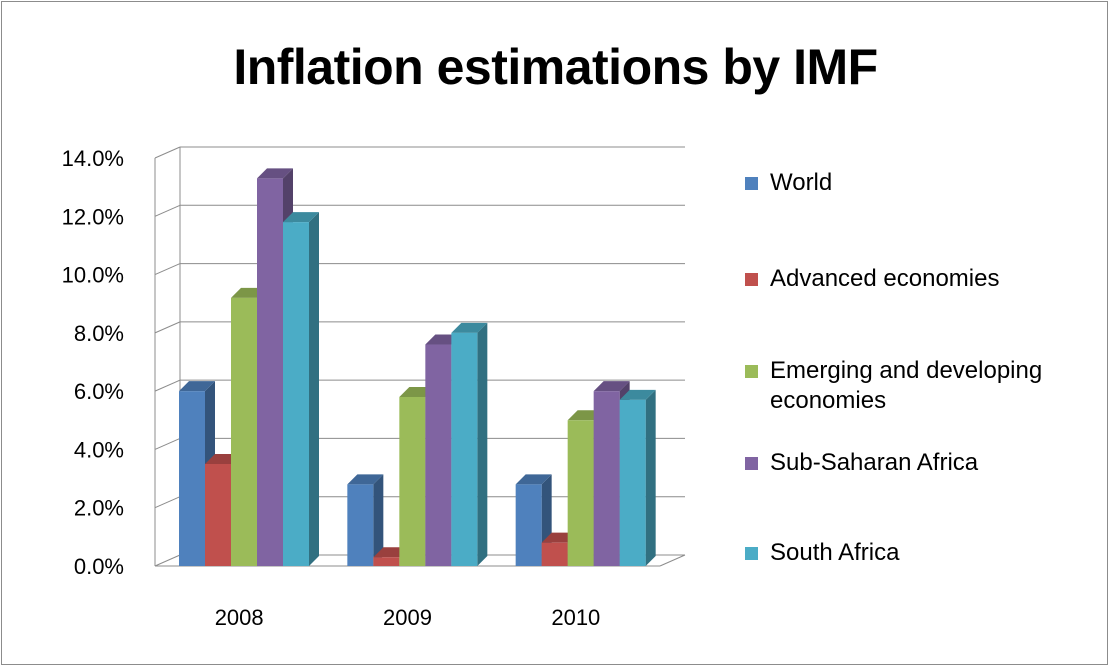 This screenshot has width=1111, height=668. I want to click on y-tick-label: 10.0%, so click(93, 275).